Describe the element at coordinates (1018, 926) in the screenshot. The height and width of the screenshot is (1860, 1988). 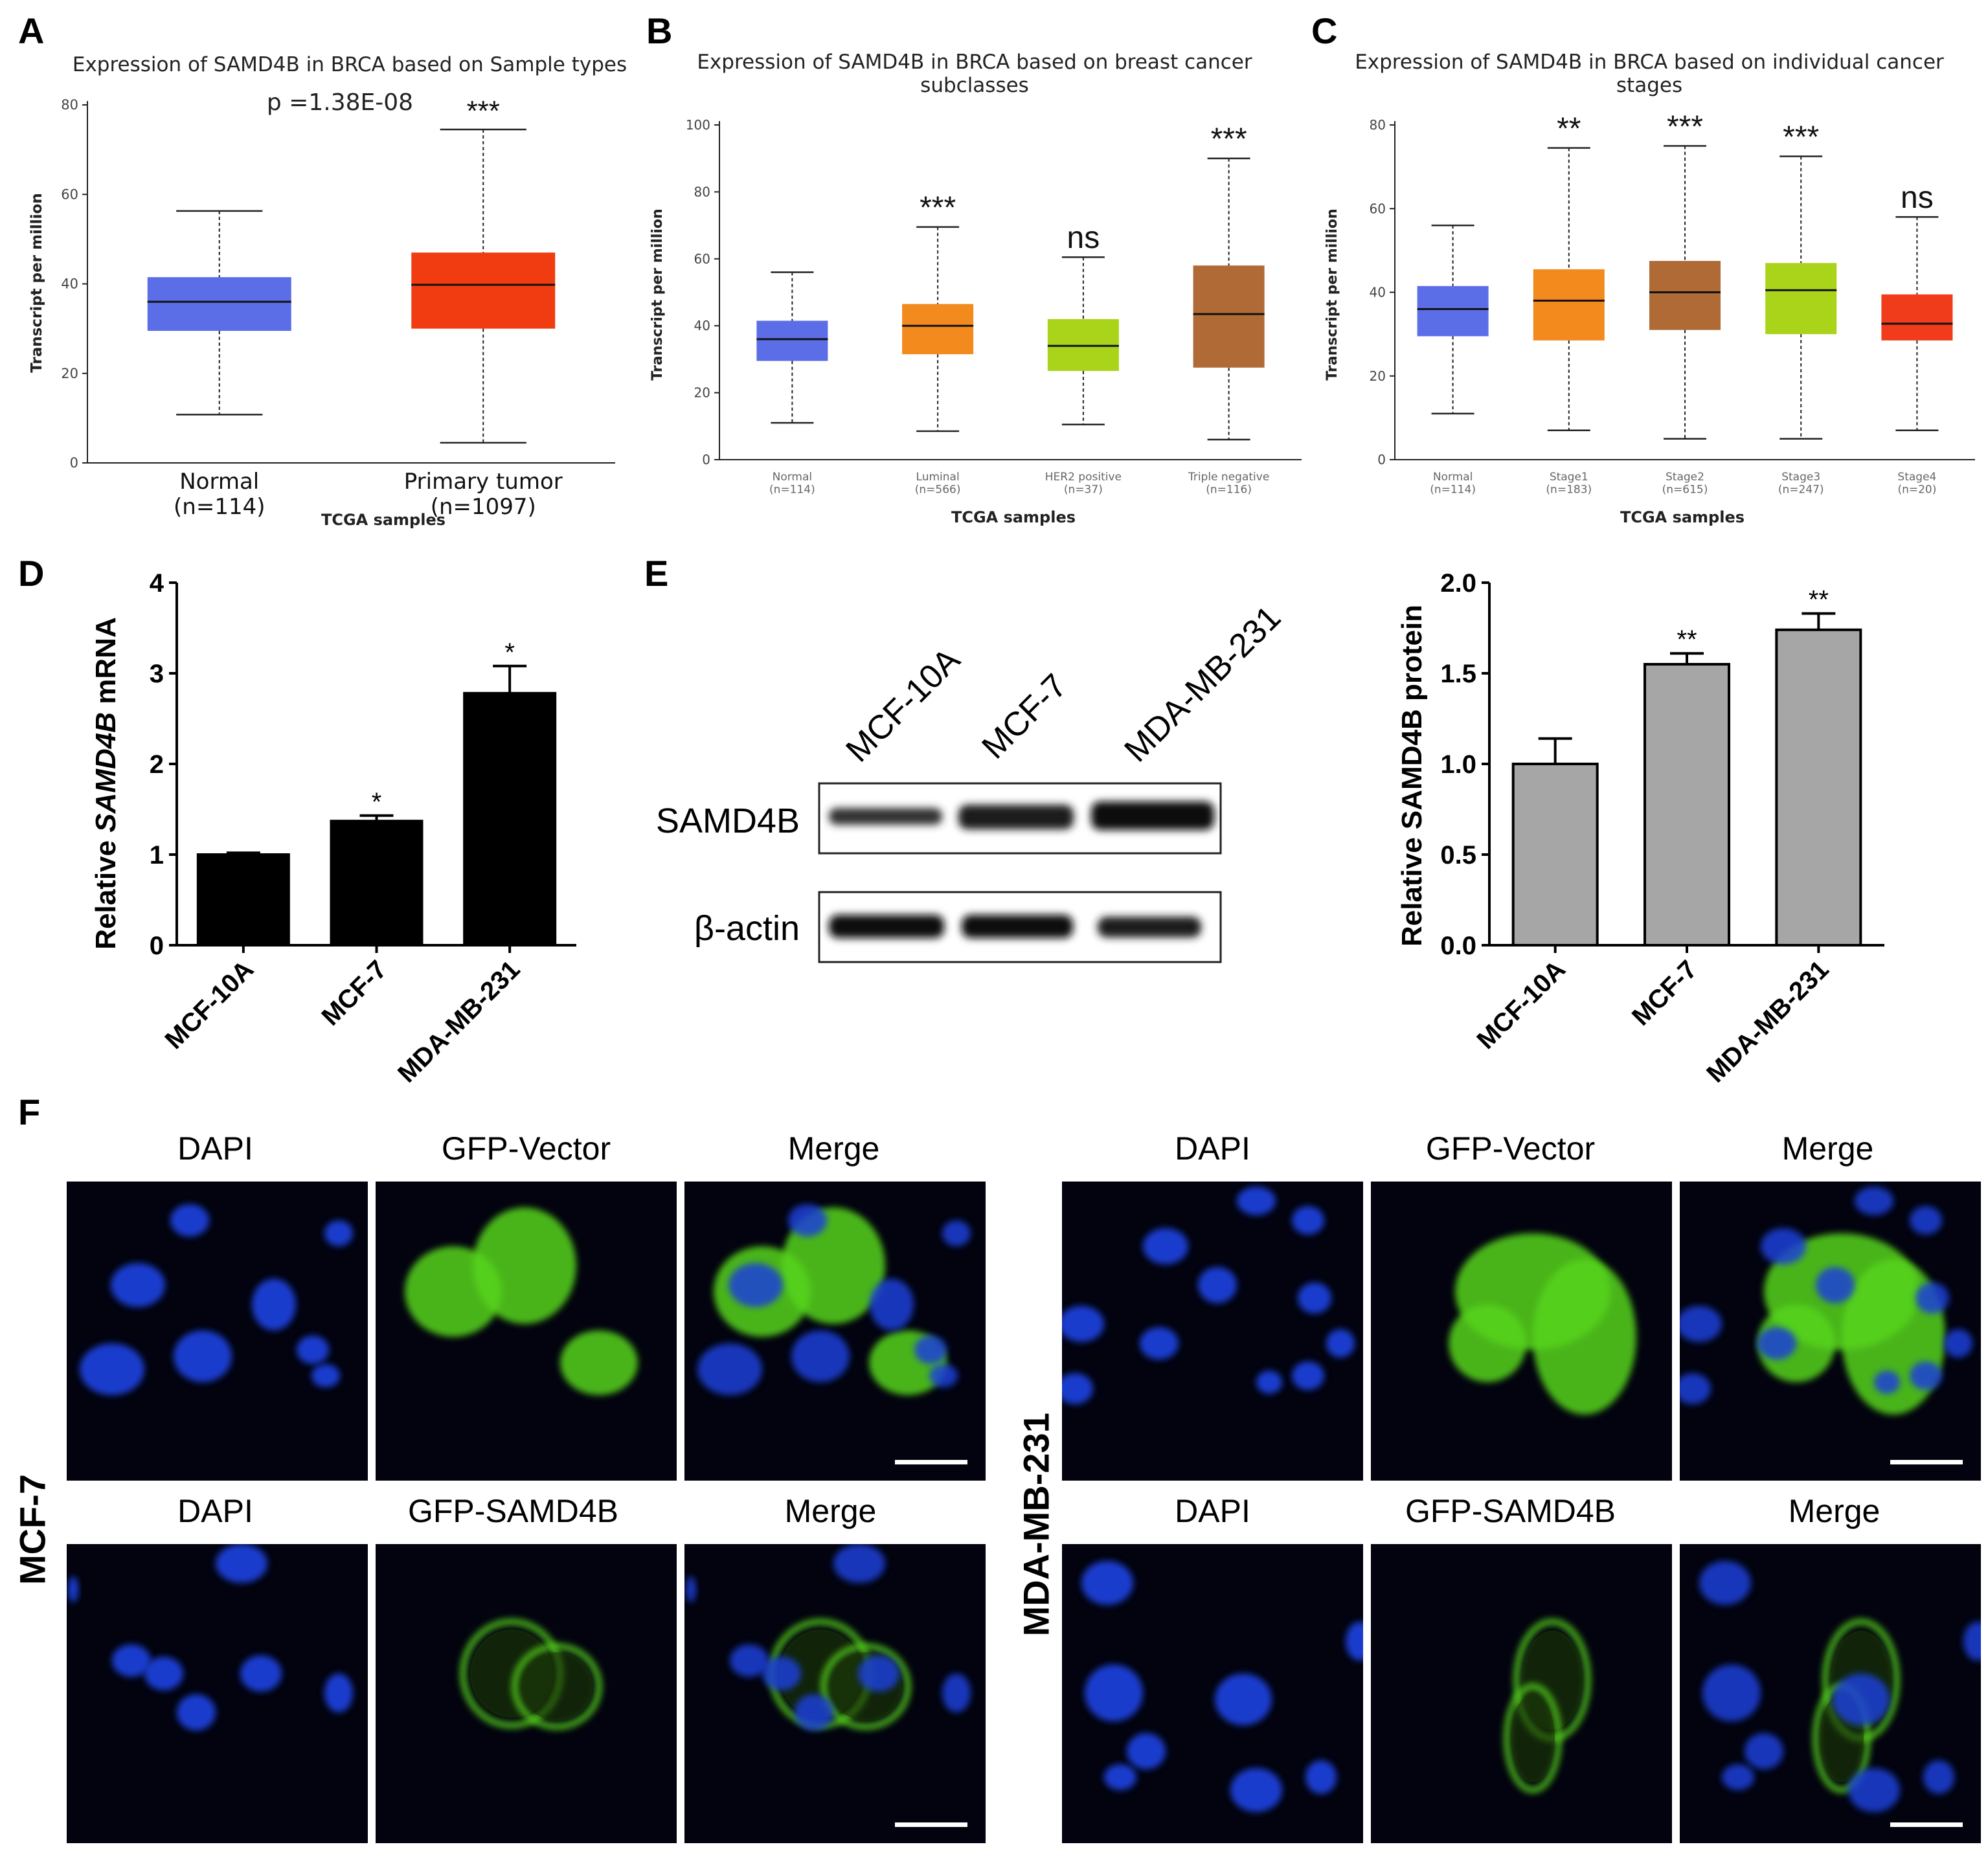
I see `band-actin-mcf7` at that location.